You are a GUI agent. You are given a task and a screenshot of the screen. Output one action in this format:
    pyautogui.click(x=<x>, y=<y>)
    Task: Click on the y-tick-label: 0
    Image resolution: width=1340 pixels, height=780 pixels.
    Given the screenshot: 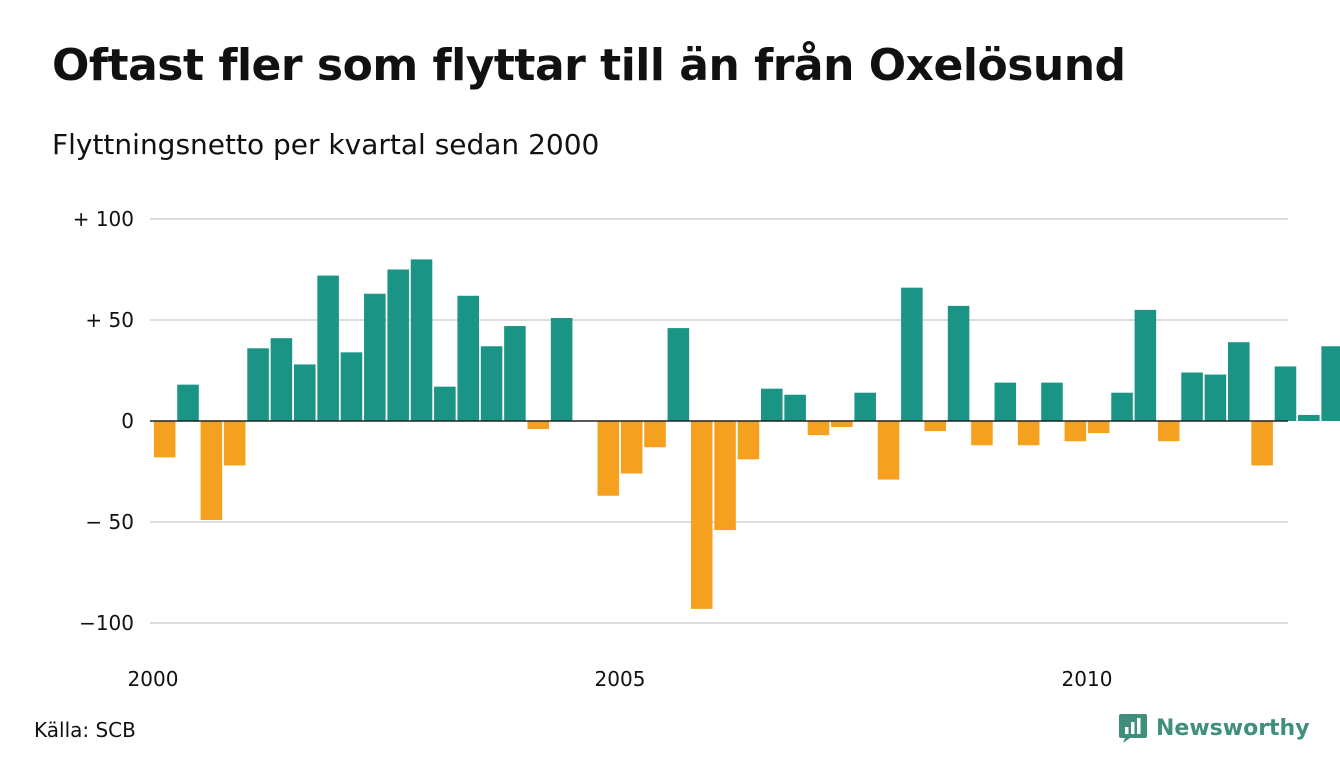 What is the action you would take?
    pyautogui.click(x=127, y=421)
    